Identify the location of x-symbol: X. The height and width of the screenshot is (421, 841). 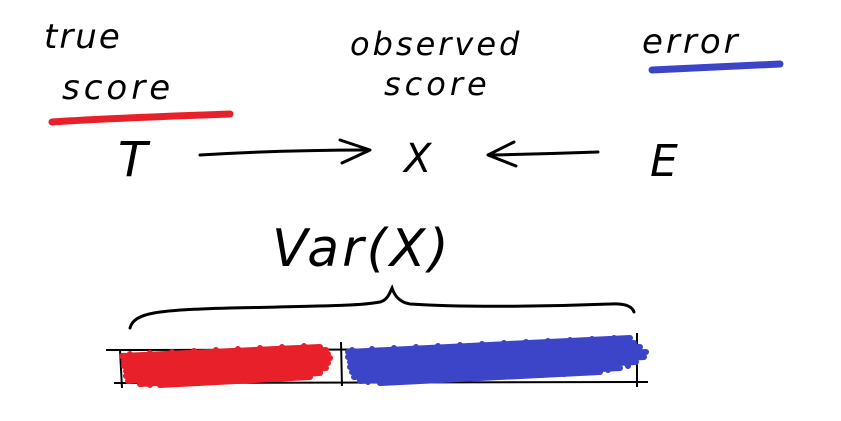
(417, 159).